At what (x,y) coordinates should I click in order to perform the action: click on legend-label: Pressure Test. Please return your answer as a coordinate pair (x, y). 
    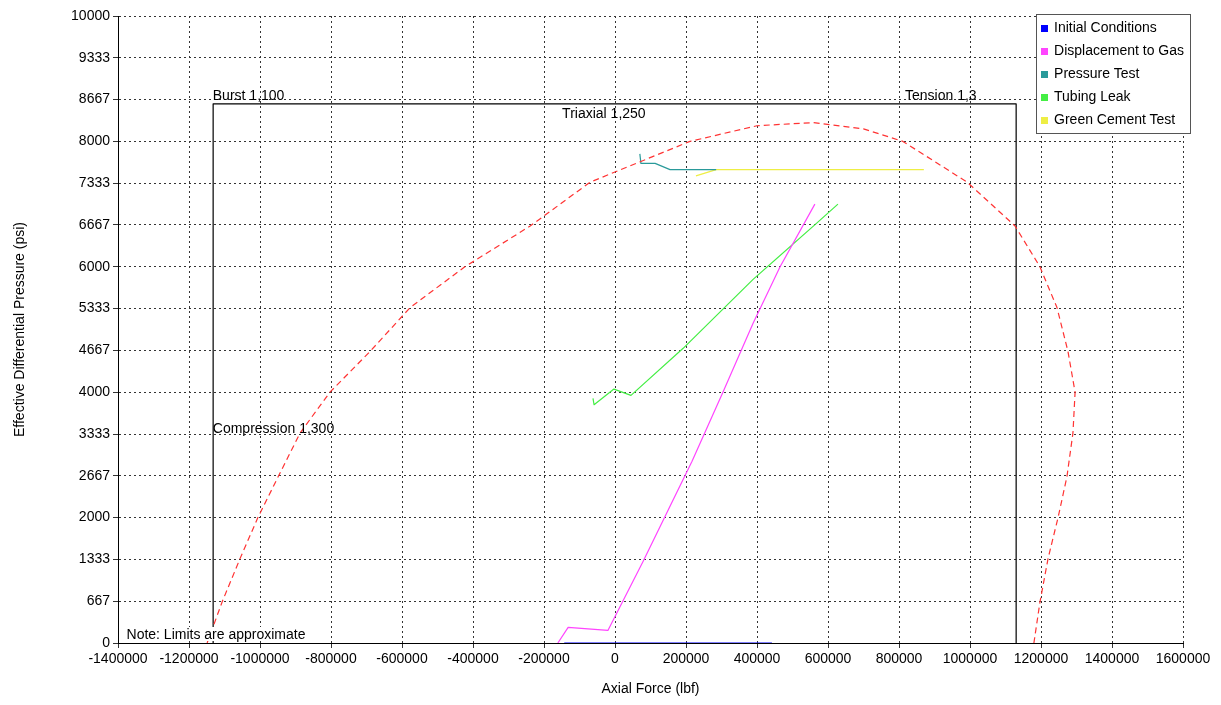
    Looking at the image, I should click on (1097, 73).